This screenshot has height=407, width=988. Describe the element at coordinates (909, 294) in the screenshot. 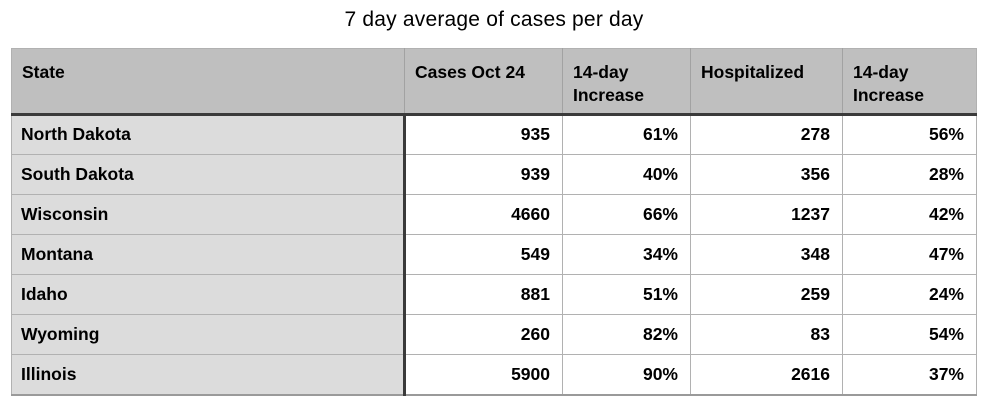

I see `hospitalized-increase-cell: 24%` at that location.